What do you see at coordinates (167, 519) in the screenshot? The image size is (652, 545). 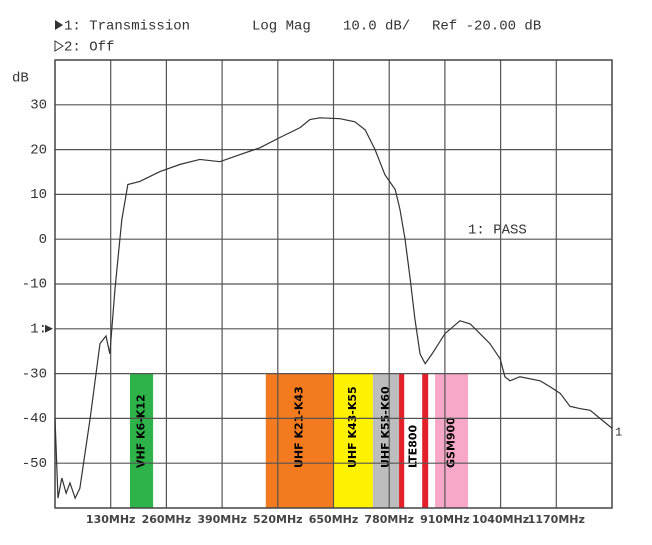 I see `x-tick-label: 260MHz` at bounding box center [167, 519].